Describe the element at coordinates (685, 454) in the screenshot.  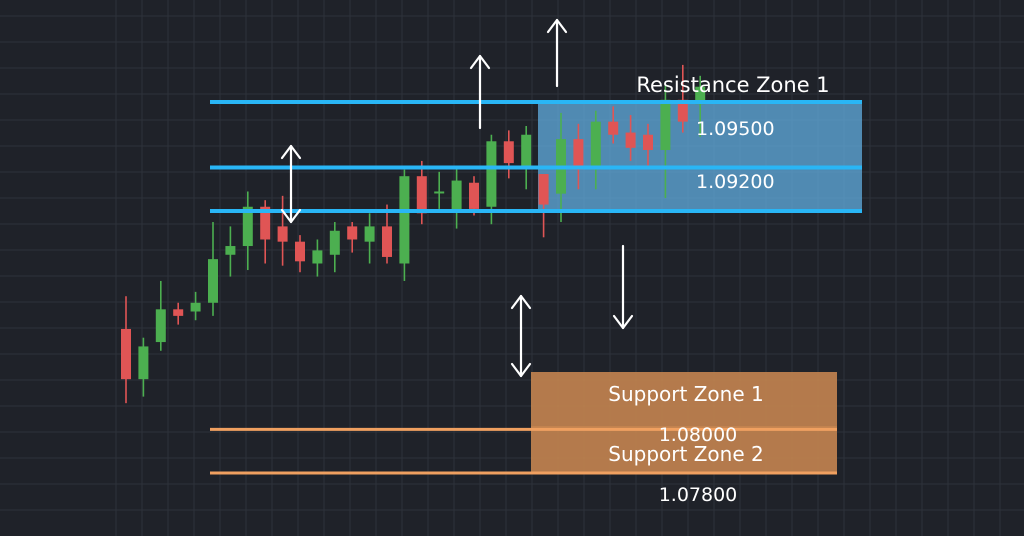
I see `support-zone-label: Support Zone 2` at that location.